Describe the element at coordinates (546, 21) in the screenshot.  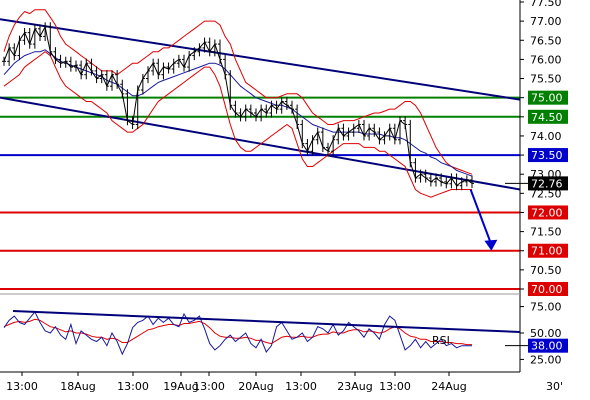
I see `y-tick-label-1: 77.00` at that location.